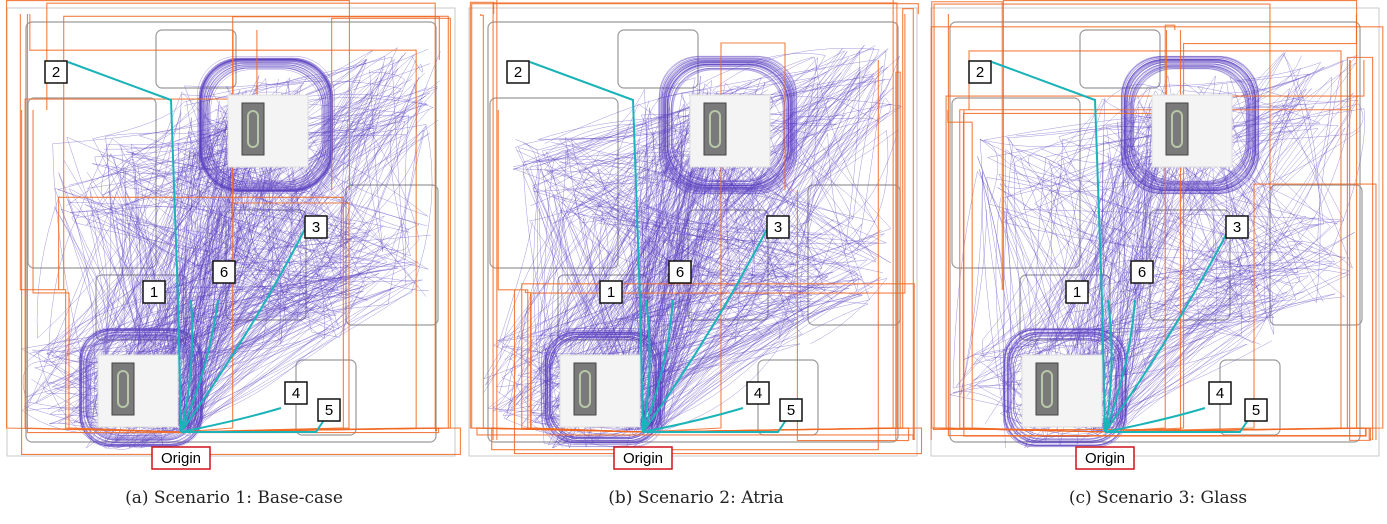 Image resolution: width=1387 pixels, height=524 pixels. Describe the element at coordinates (234, 498) in the screenshot. I see `caption-scenario-1: (a) Scenario 1: Base-case` at that location.